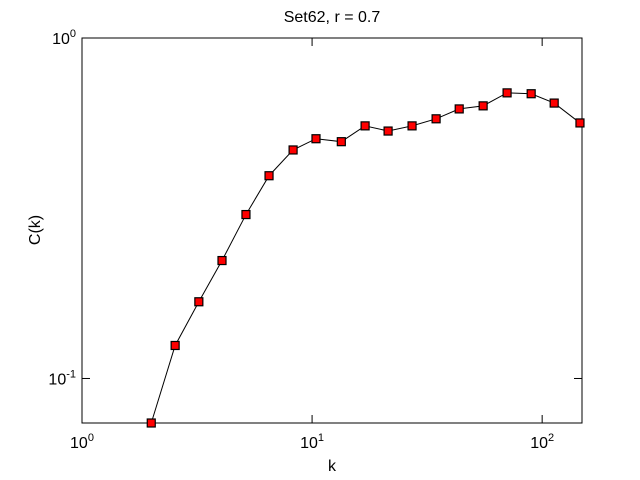 Image resolution: width=640 pixels, height=480 pixels. What do you see at coordinates (64, 38) in the screenshot?
I see `y-tick-label: 10⁰` at bounding box center [64, 38].